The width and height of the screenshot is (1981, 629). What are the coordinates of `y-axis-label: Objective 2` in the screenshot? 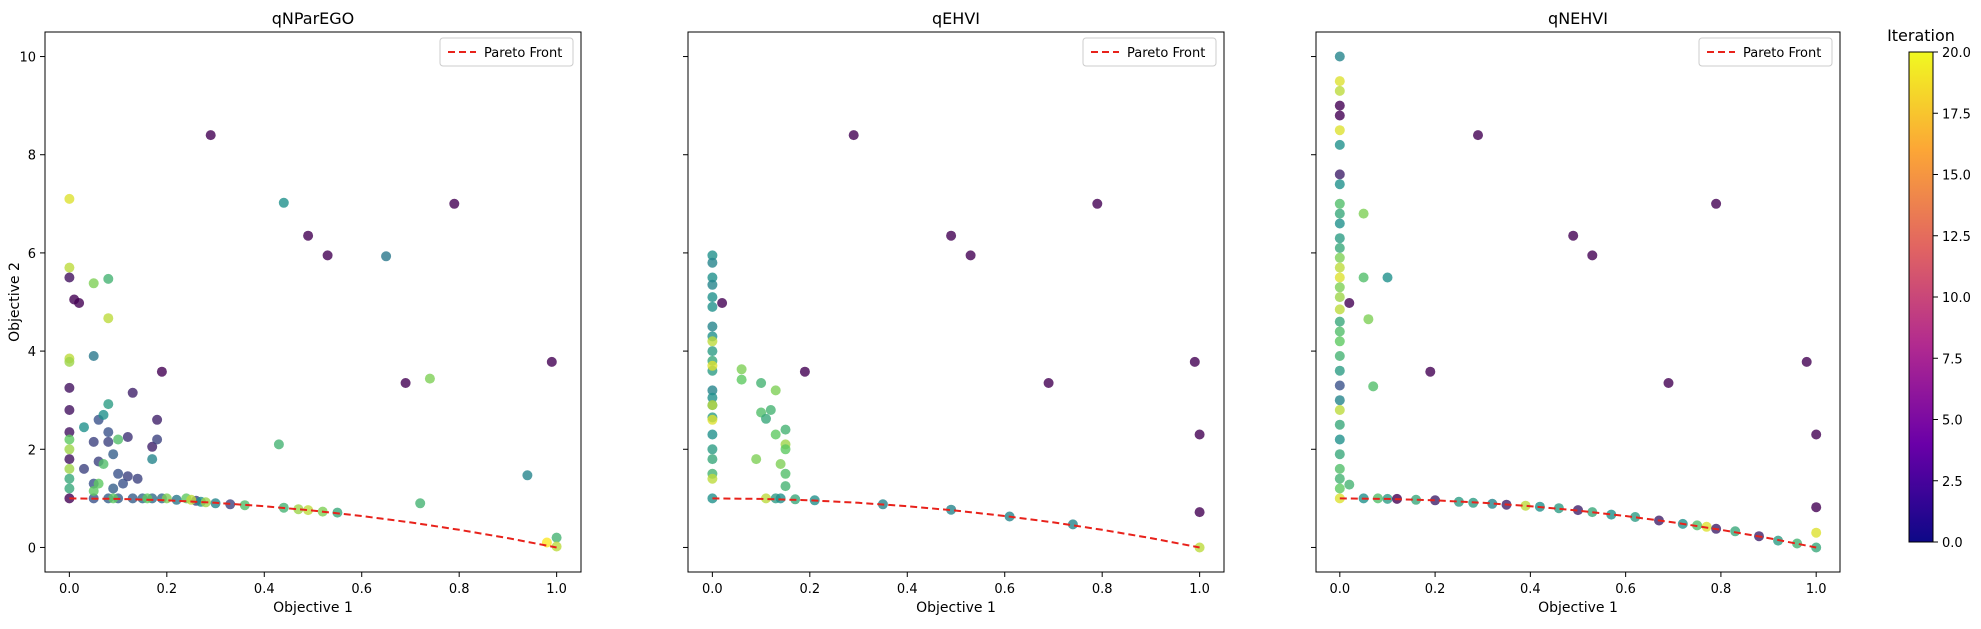 It's located at (15, 302).